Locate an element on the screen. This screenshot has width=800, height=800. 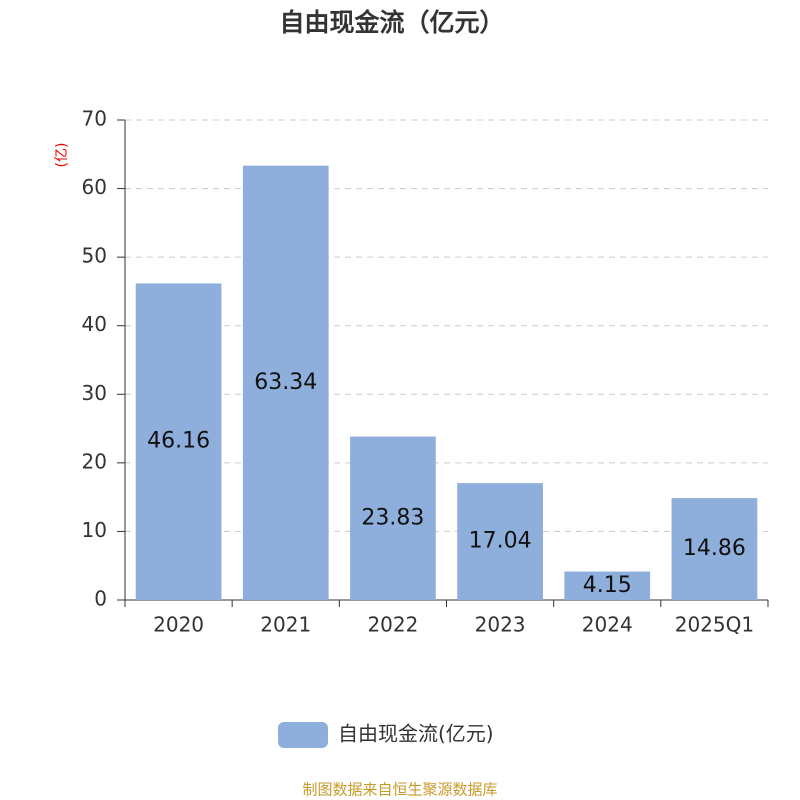
y-tick-label: 40 is located at coordinates (94, 324).